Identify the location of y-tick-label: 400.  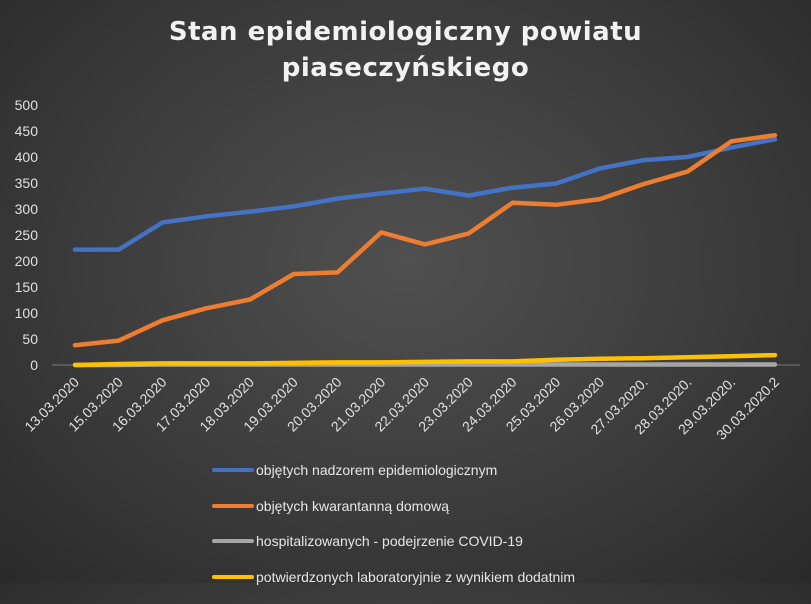
(27, 157).